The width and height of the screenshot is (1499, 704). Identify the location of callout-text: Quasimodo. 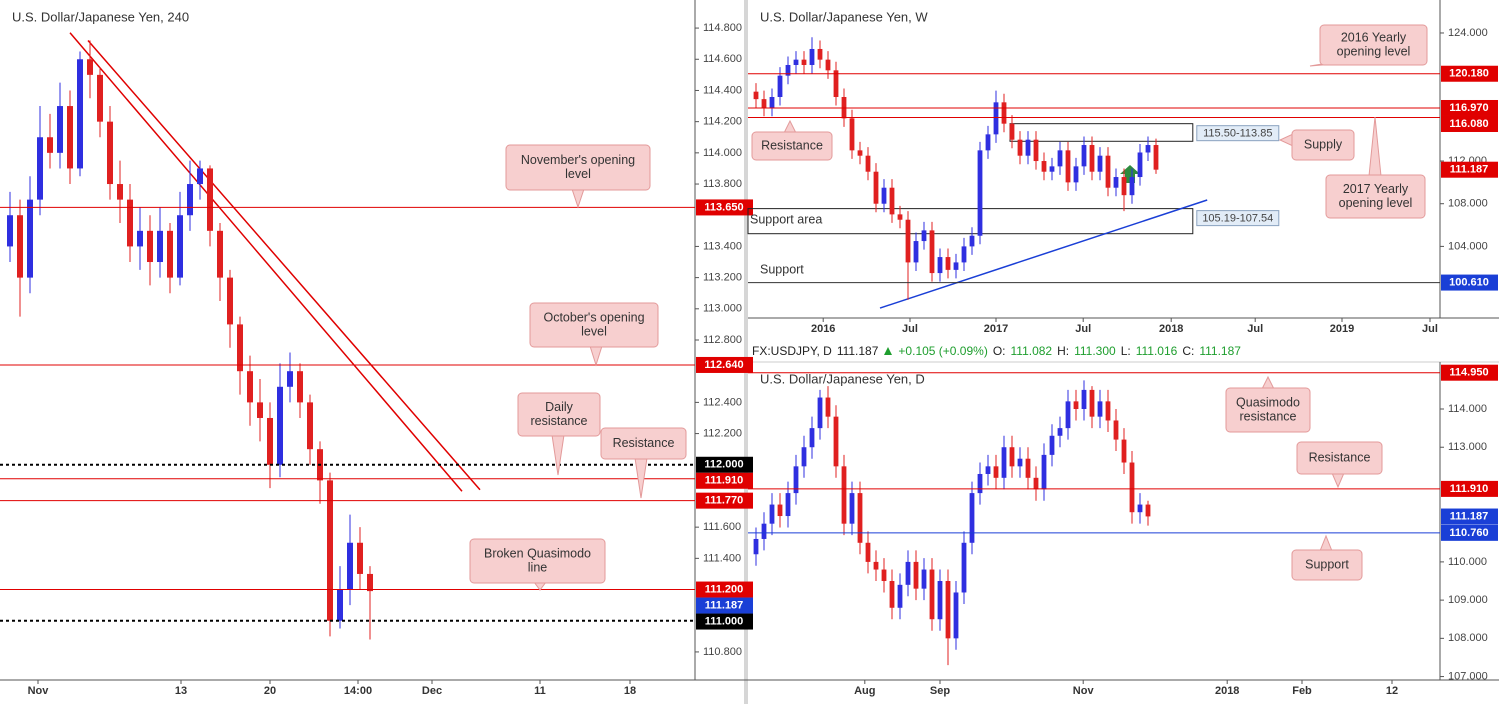
(1268, 402).